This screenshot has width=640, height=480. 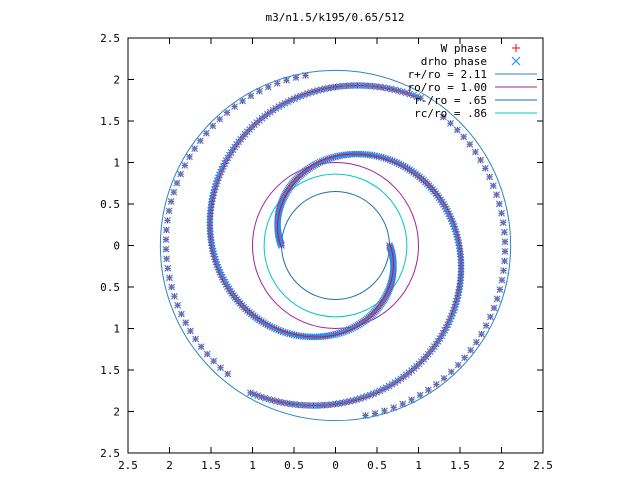 I want to click on legend-label: drho phase, so click(x=454, y=61).